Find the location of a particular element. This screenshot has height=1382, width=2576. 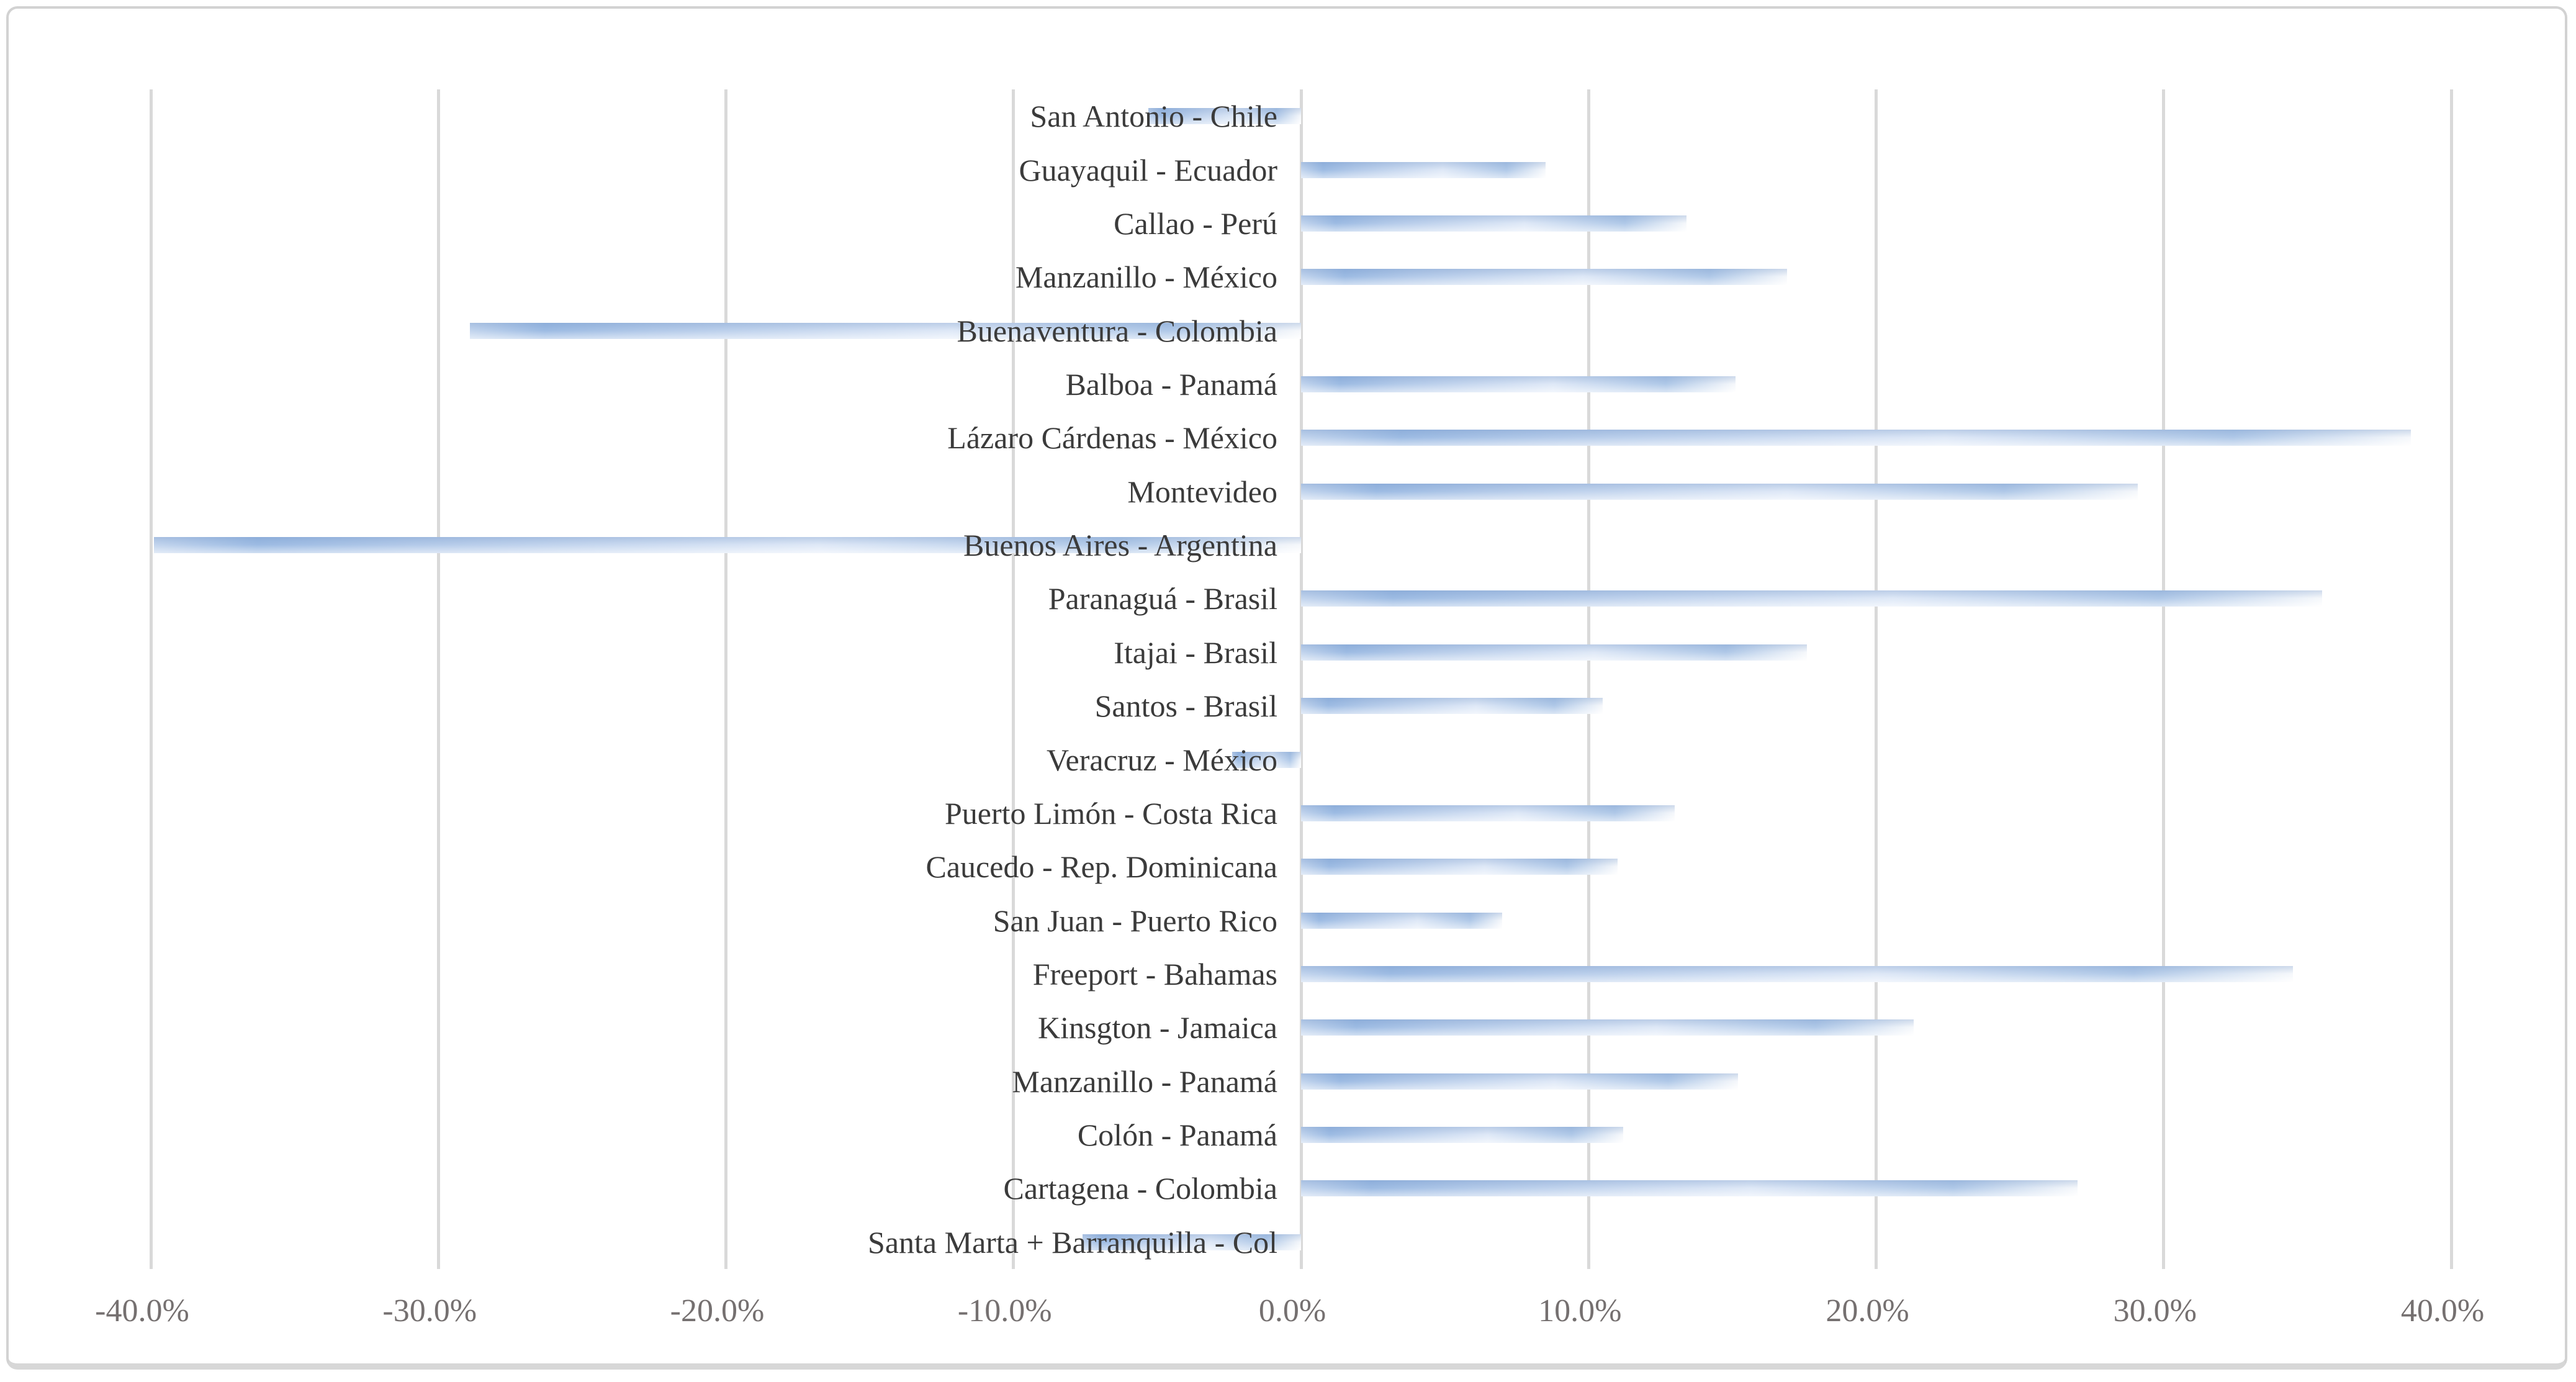

category-label: Buenaventura - Colombia is located at coordinates (1117, 330).